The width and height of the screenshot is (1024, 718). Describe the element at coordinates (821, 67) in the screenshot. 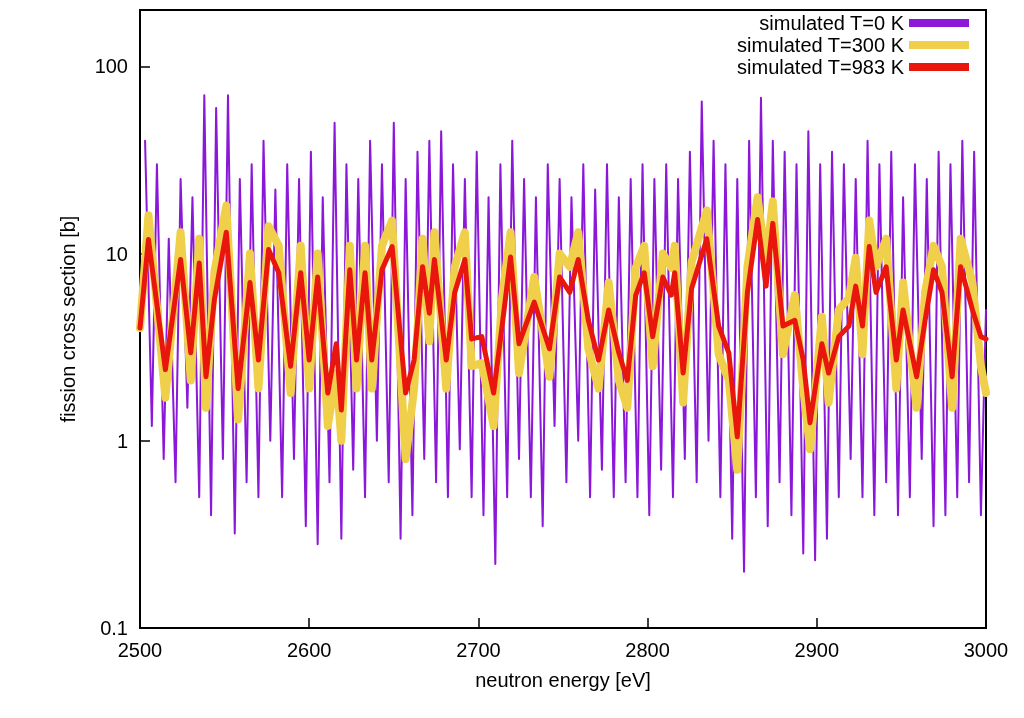

I see `legend-label: simulated T=983 K` at that location.